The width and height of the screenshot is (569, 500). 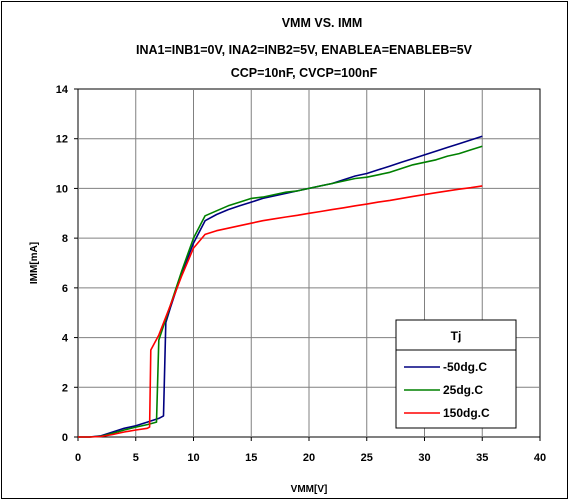 What do you see at coordinates (65, 239) in the screenshot?
I see `y-tick-label: 8` at bounding box center [65, 239].